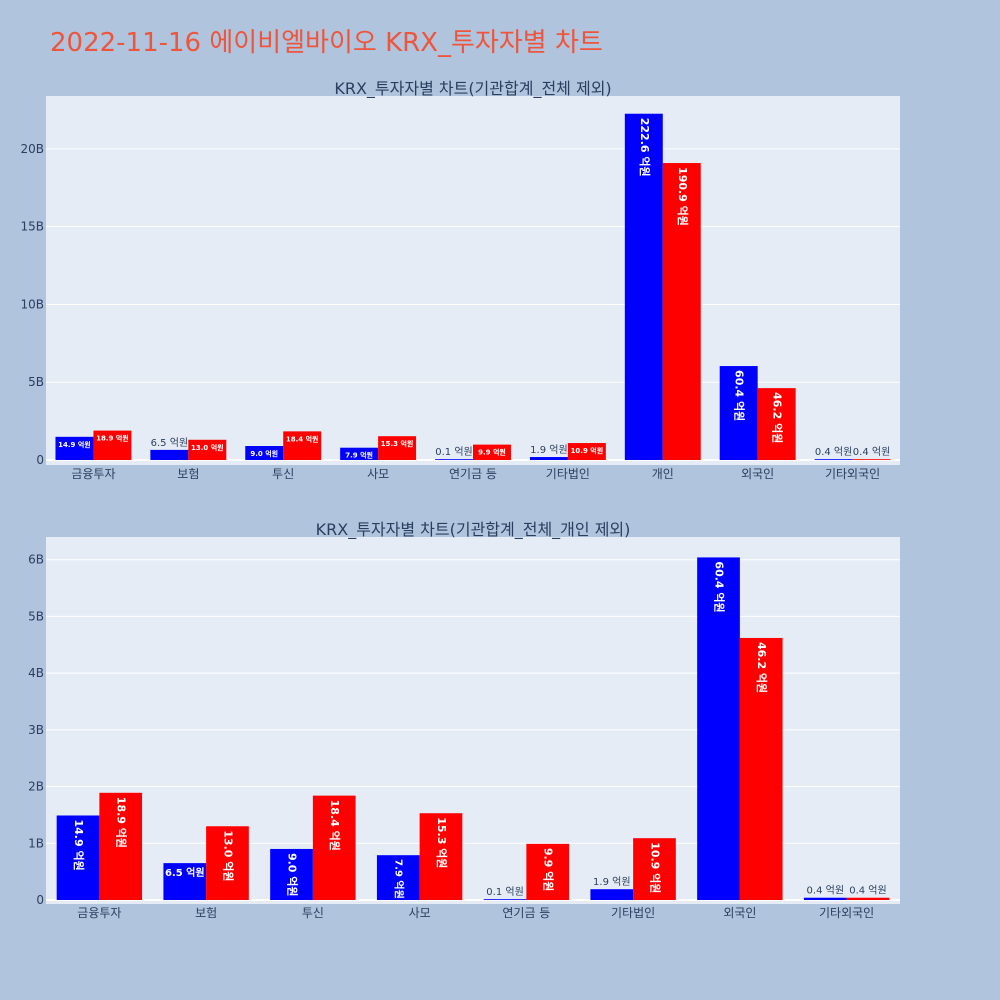  I want to click on chart-top-data-label: 60.4 억원, so click(740, 395).